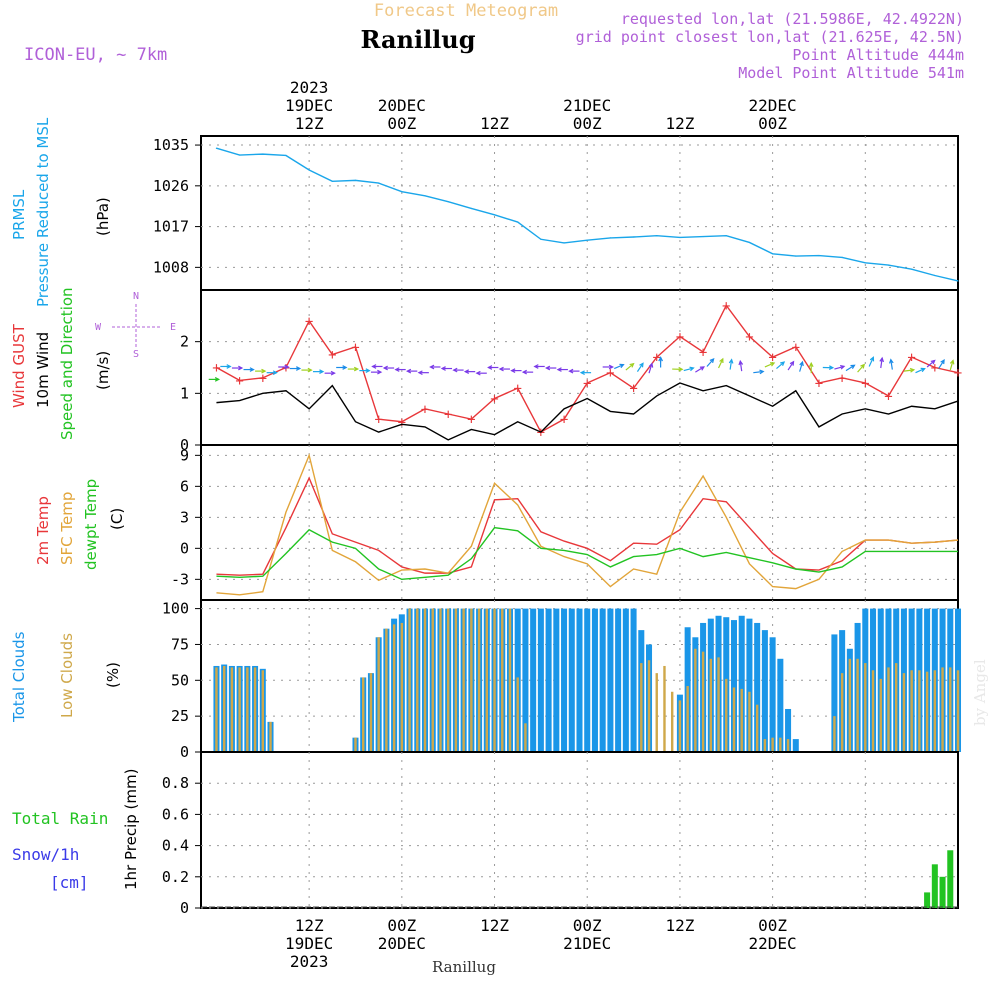 This screenshot has height=1004, width=1000. I want to click on top-time-label: 00Z, so click(587, 123).